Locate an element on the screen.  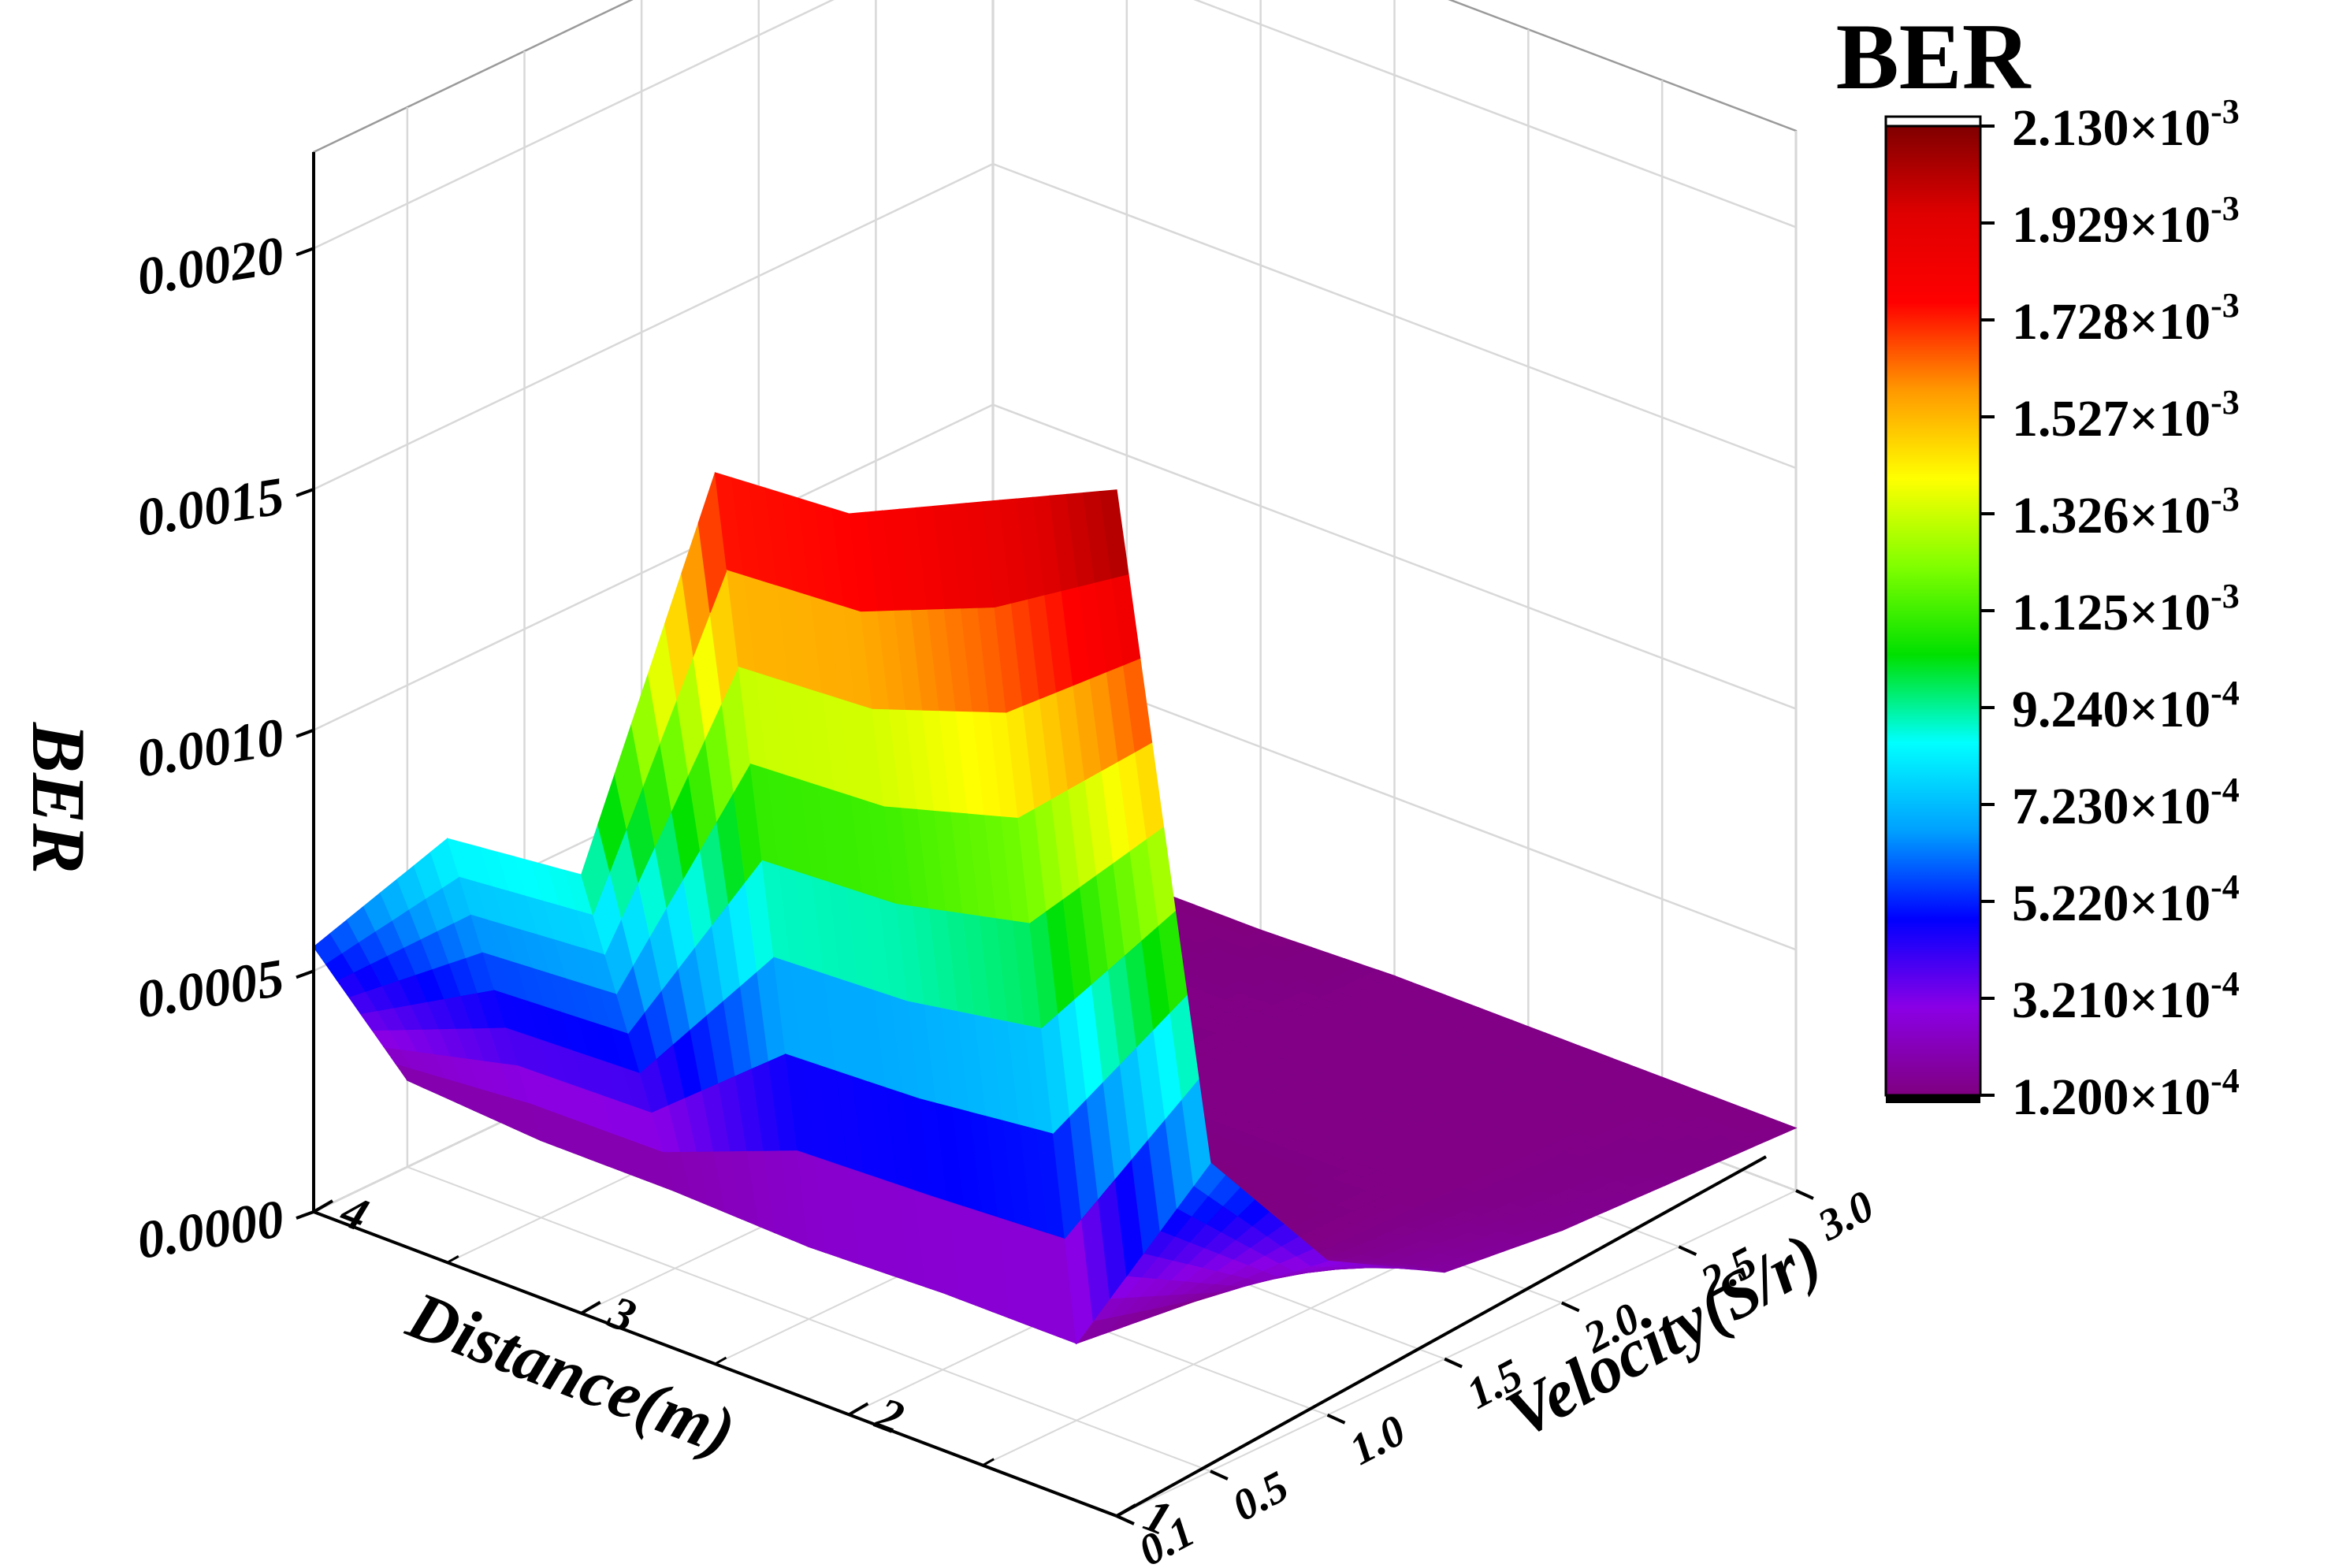
z-tick-label: 0.0010 is located at coordinates (210, 747).